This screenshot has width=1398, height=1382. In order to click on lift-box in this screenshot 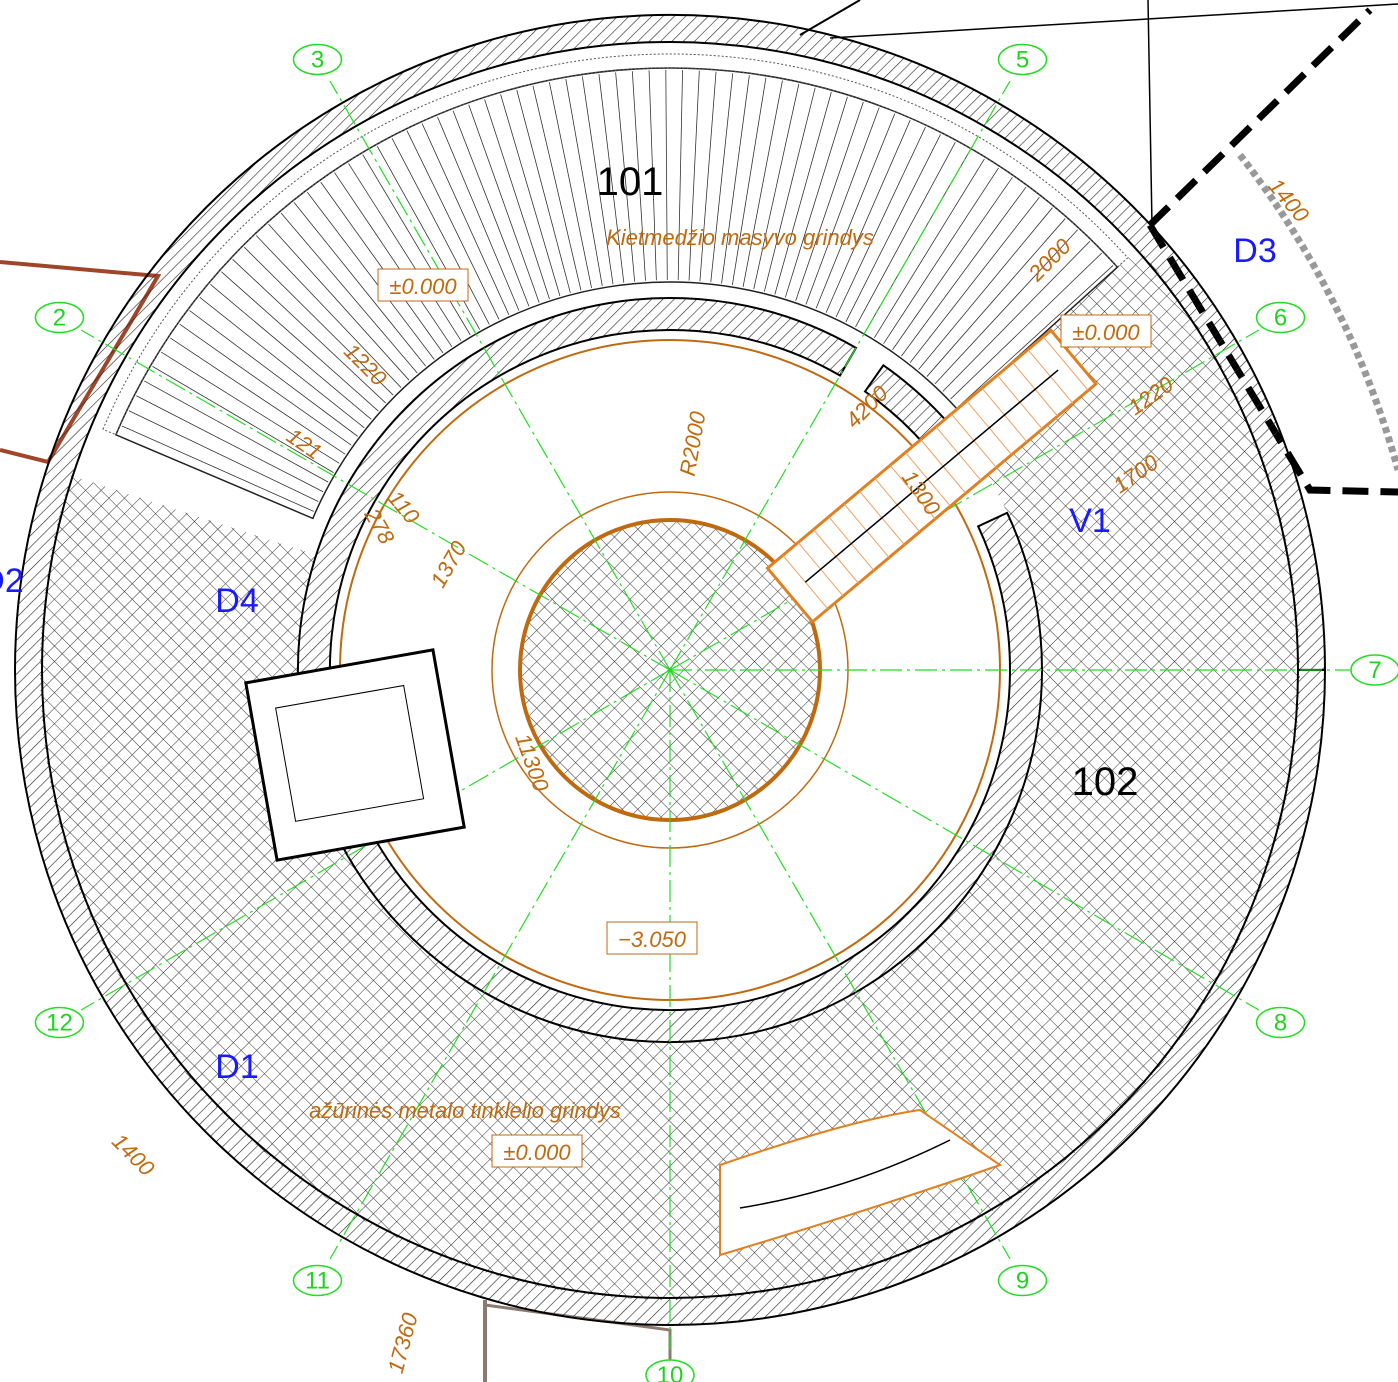, I will do `click(355, 755)`.